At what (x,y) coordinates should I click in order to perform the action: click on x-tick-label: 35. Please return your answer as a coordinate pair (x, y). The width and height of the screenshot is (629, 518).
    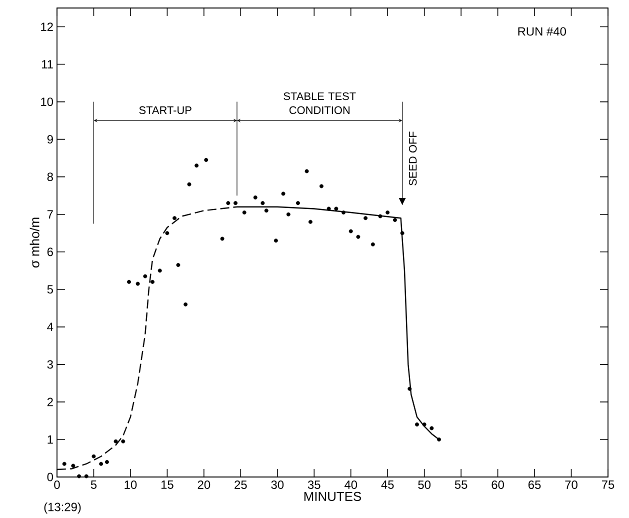
    Looking at the image, I should click on (314, 484).